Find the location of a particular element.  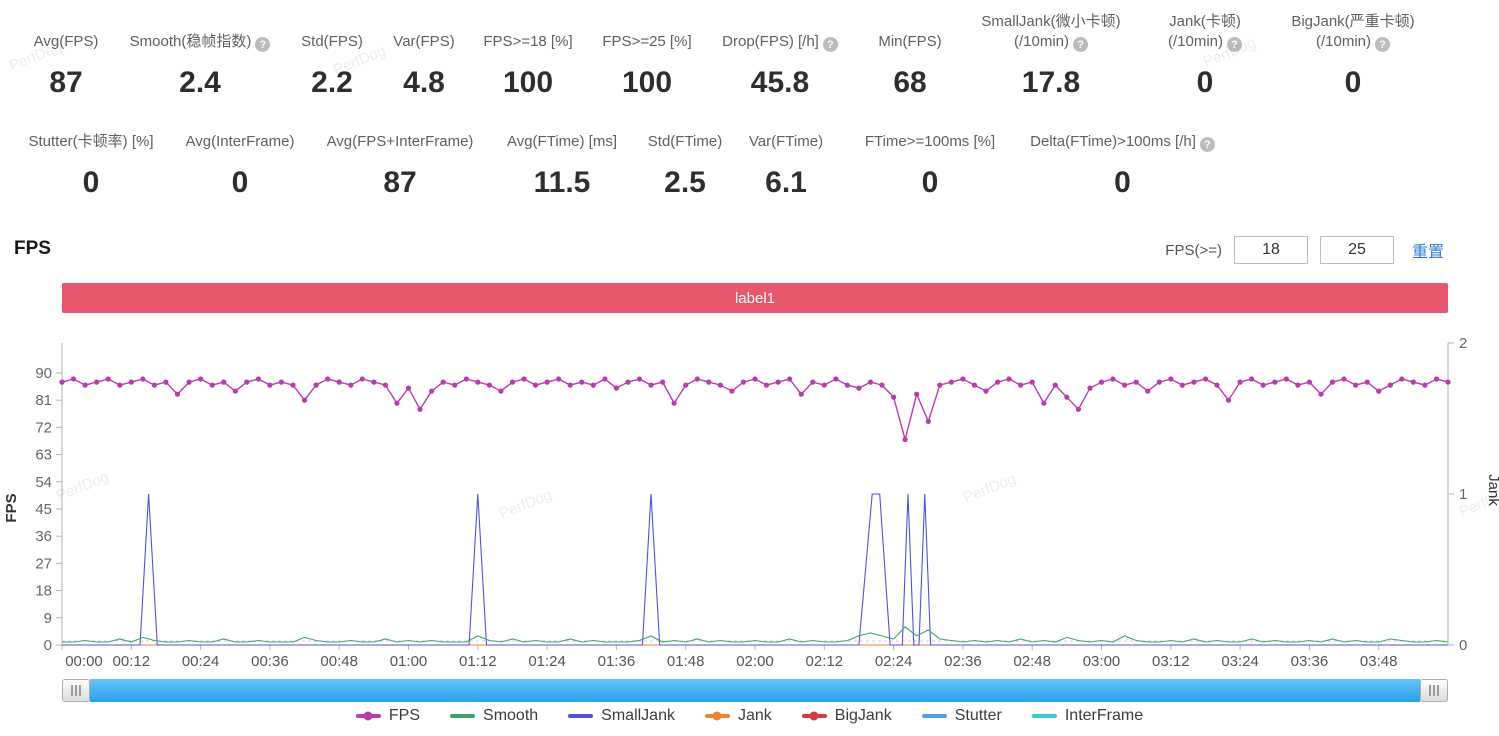

smooth-line is located at coordinates (755, 634).